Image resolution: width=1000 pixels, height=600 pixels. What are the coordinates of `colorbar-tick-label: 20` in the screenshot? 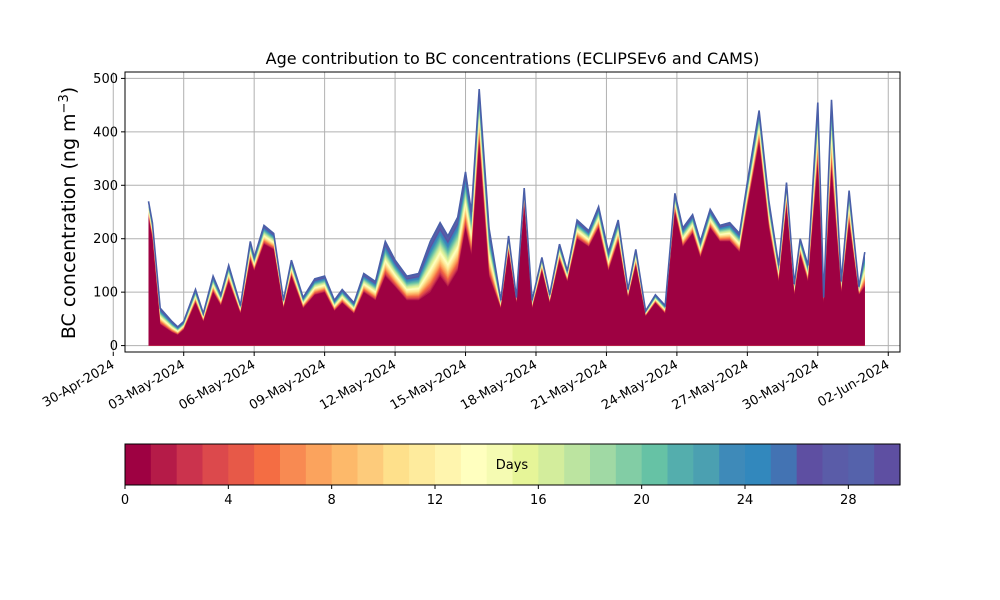 It's located at (641, 500).